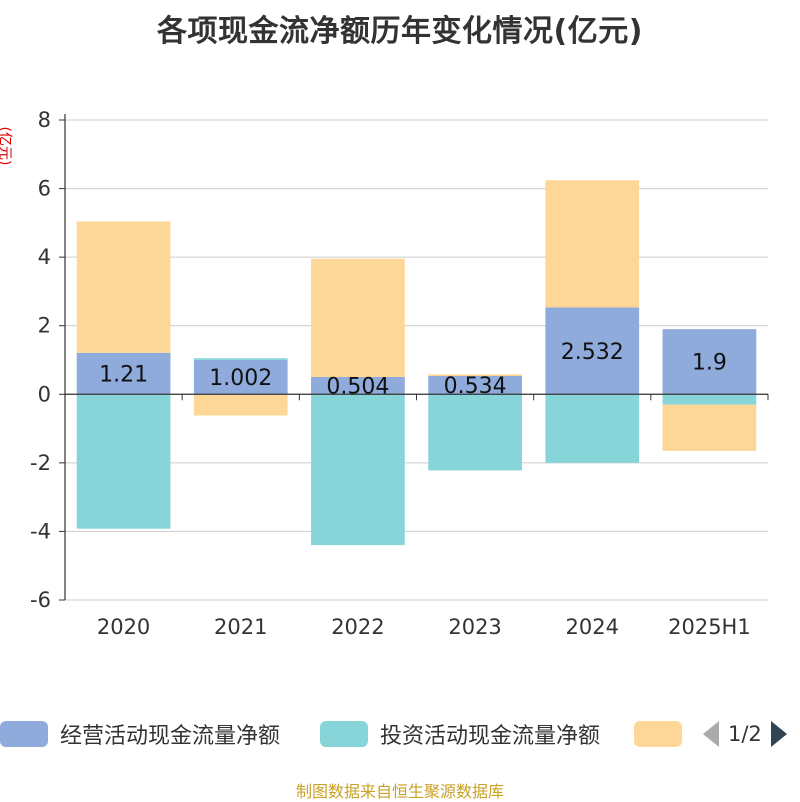  Describe the element at coordinates (40, 463) in the screenshot. I see `y-tick-label: -2` at that location.